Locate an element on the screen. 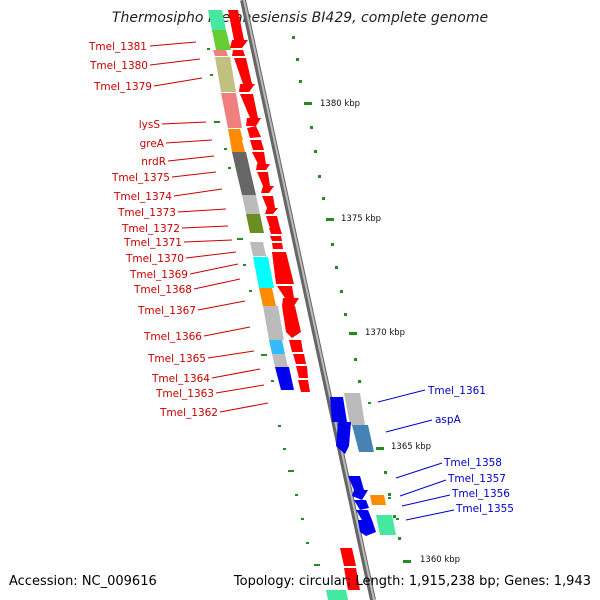  forward-strand-genes is located at coordinates (353, 466).